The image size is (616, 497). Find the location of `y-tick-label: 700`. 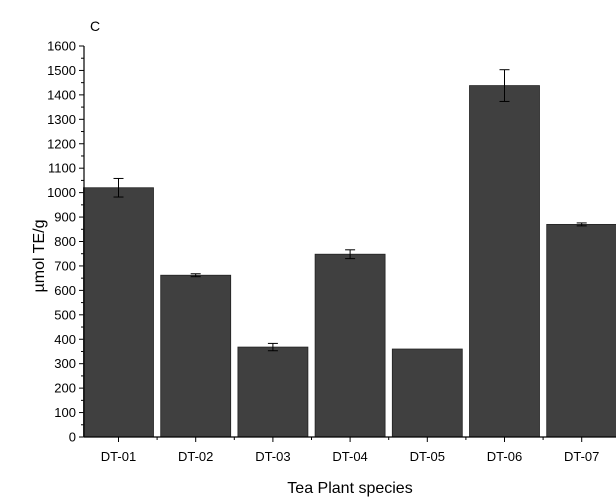

y-tick-label: 700 is located at coordinates (65, 265).